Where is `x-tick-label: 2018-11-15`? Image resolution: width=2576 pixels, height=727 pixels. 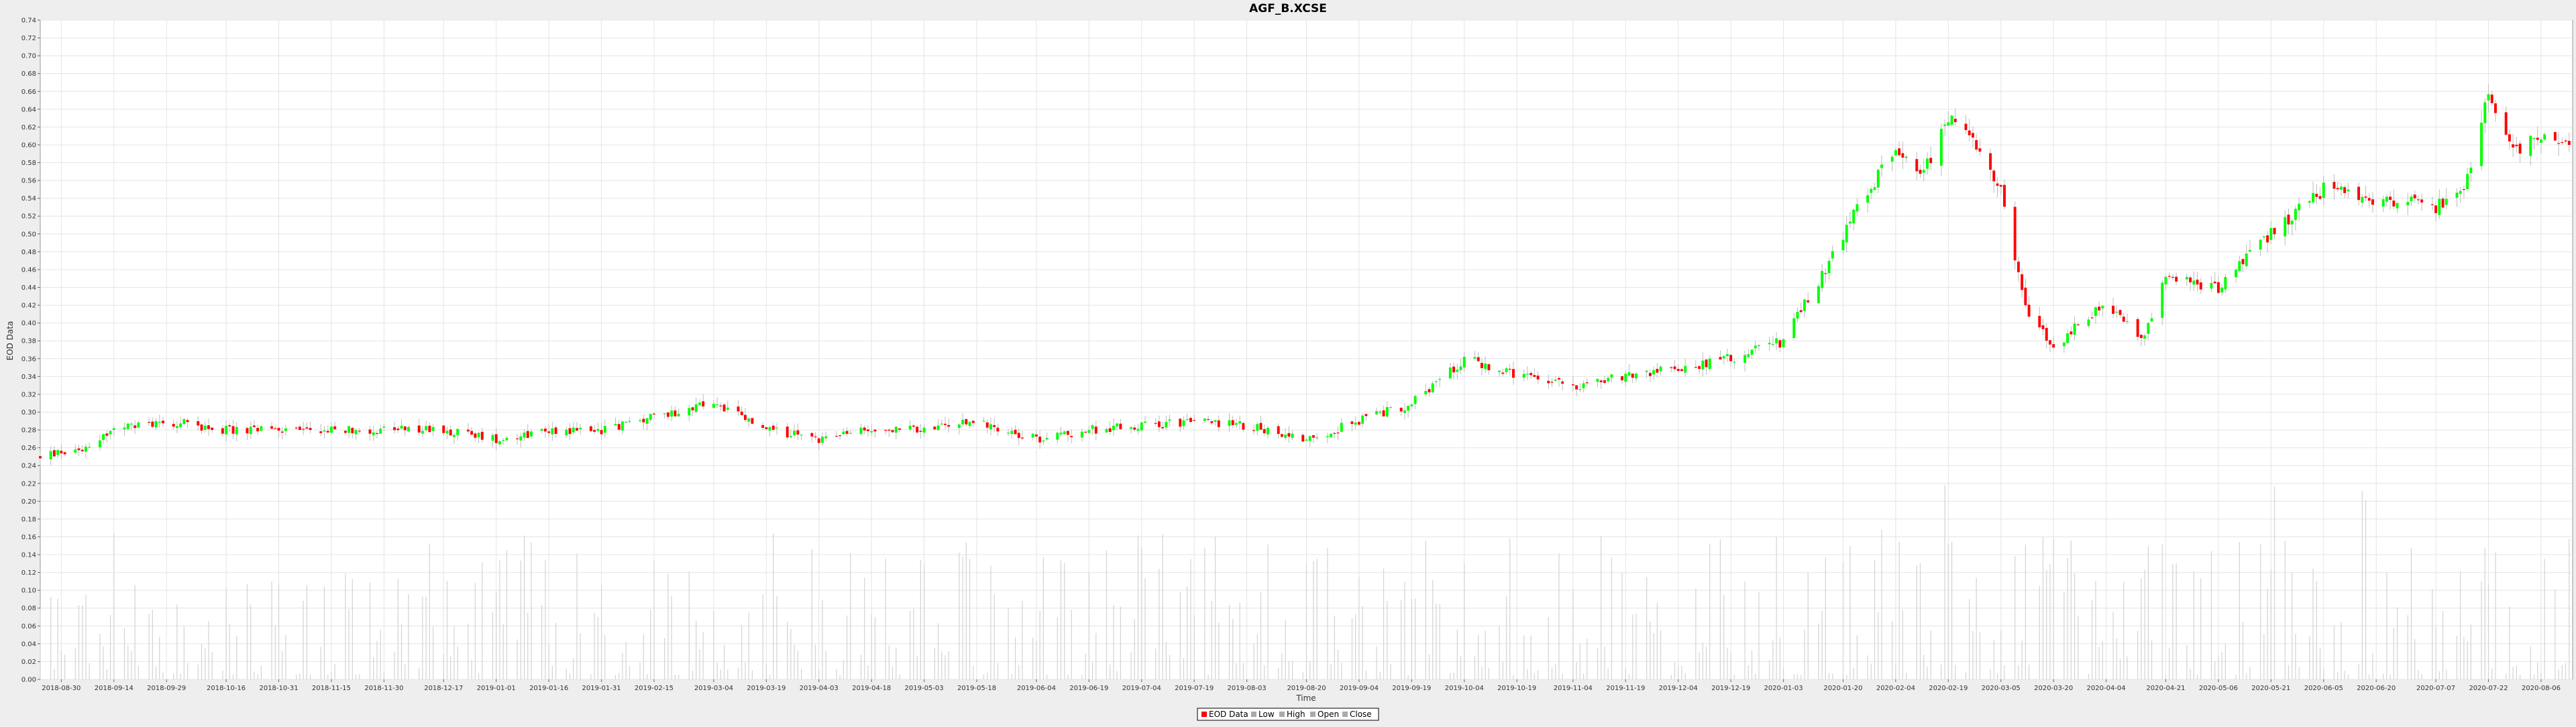
x-tick-label: 2018-11-15 is located at coordinates (331, 688).